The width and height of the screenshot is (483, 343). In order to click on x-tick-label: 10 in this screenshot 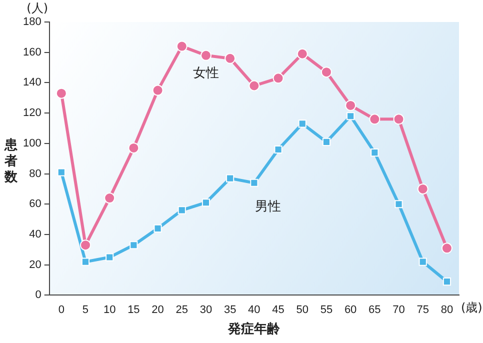, I will do `click(109, 310)`.